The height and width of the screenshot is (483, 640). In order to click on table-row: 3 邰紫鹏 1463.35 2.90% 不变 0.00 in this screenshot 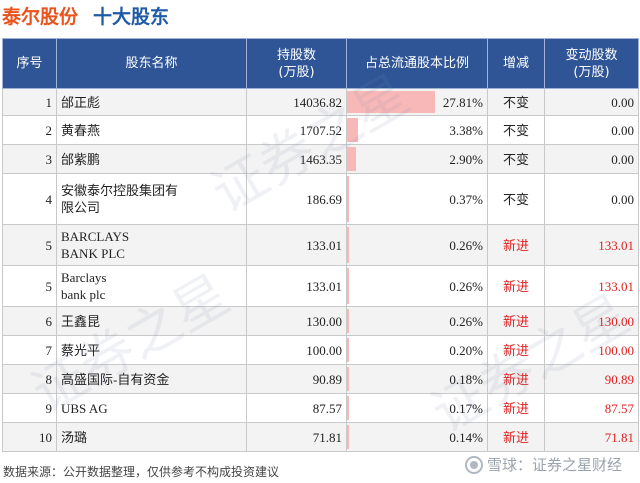, I will do `click(320, 159)`.